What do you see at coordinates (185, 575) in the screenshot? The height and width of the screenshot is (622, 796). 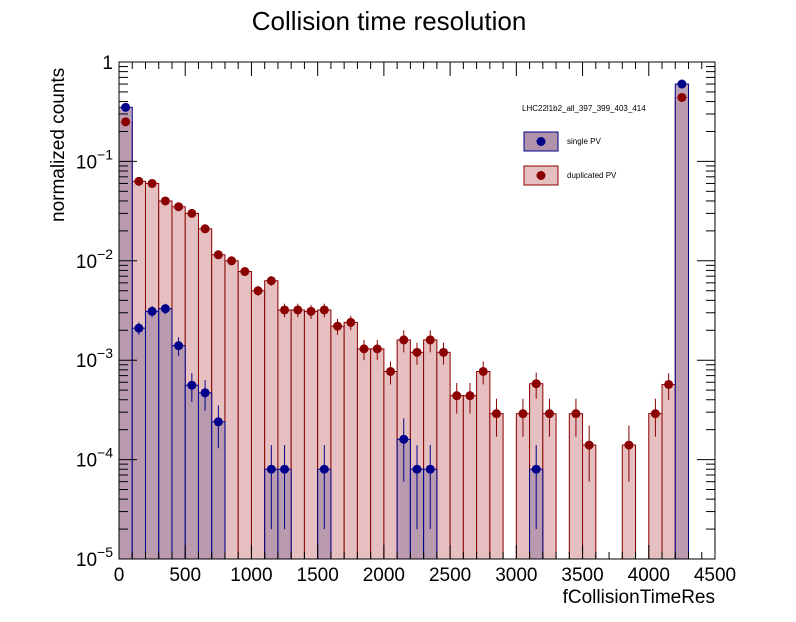 I see `x-tick-label: 500` at bounding box center [185, 575].